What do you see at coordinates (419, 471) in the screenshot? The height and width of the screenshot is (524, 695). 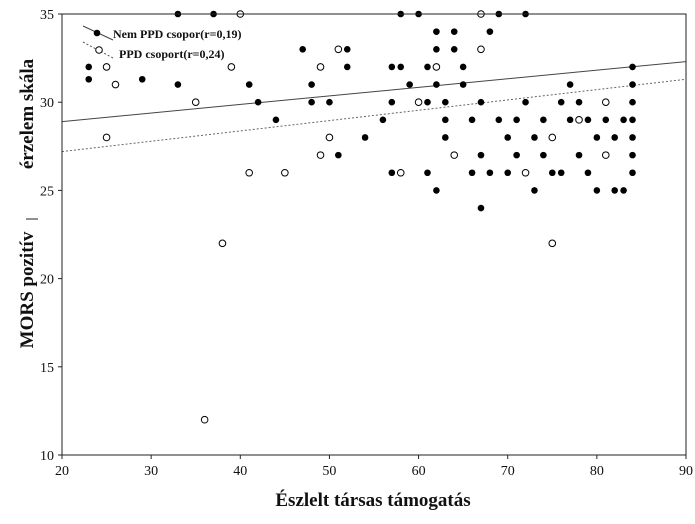 I see `x-tick-label: 60` at bounding box center [419, 471].